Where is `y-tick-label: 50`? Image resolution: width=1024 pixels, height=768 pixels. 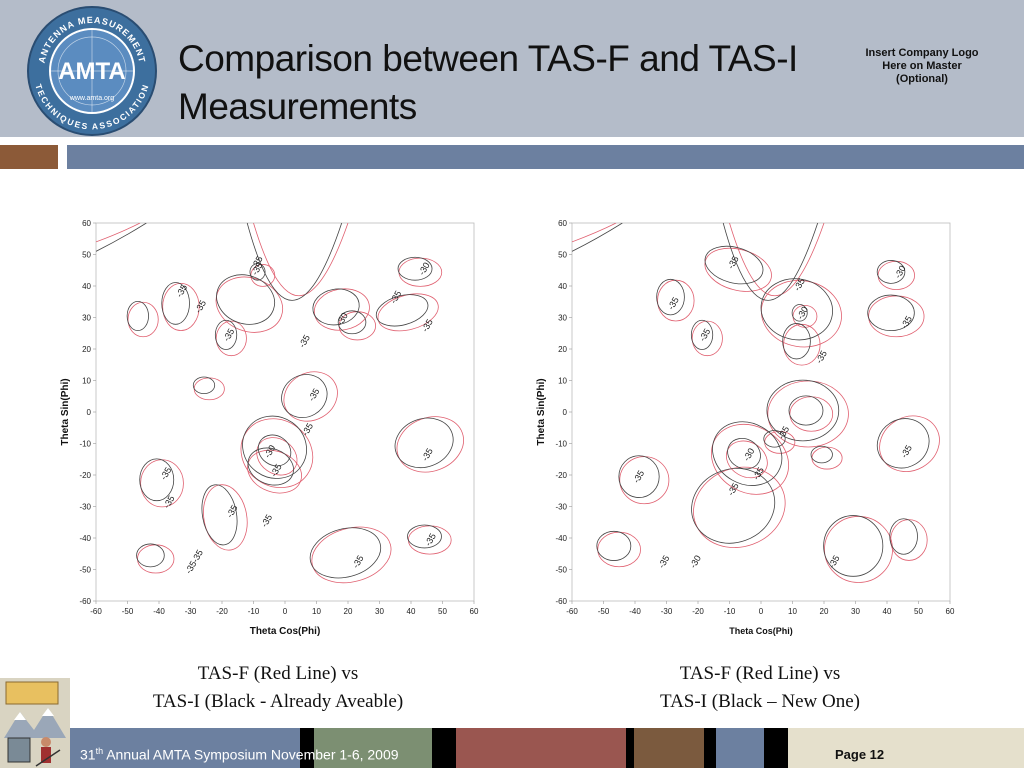 y-tick-label: 50 is located at coordinates (562, 255).